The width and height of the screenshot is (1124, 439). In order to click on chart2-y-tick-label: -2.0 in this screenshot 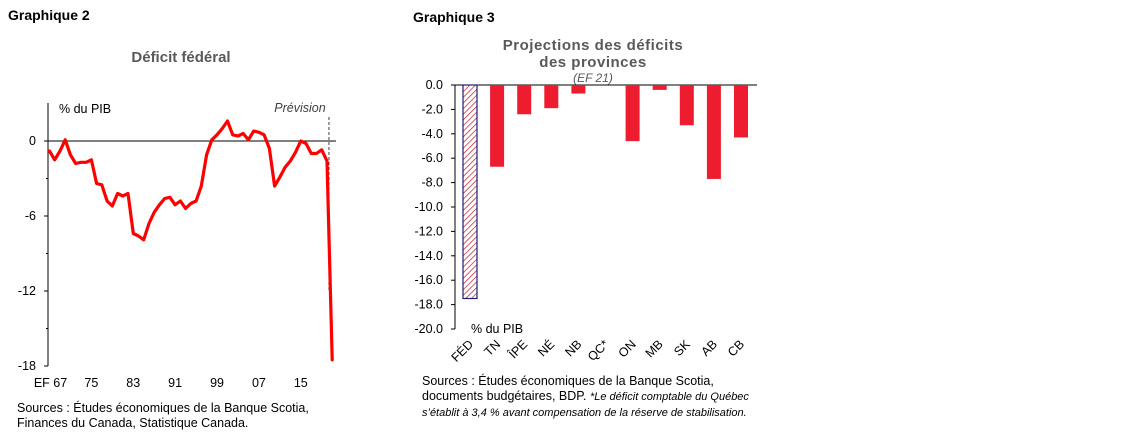, I will do `click(432, 109)`.